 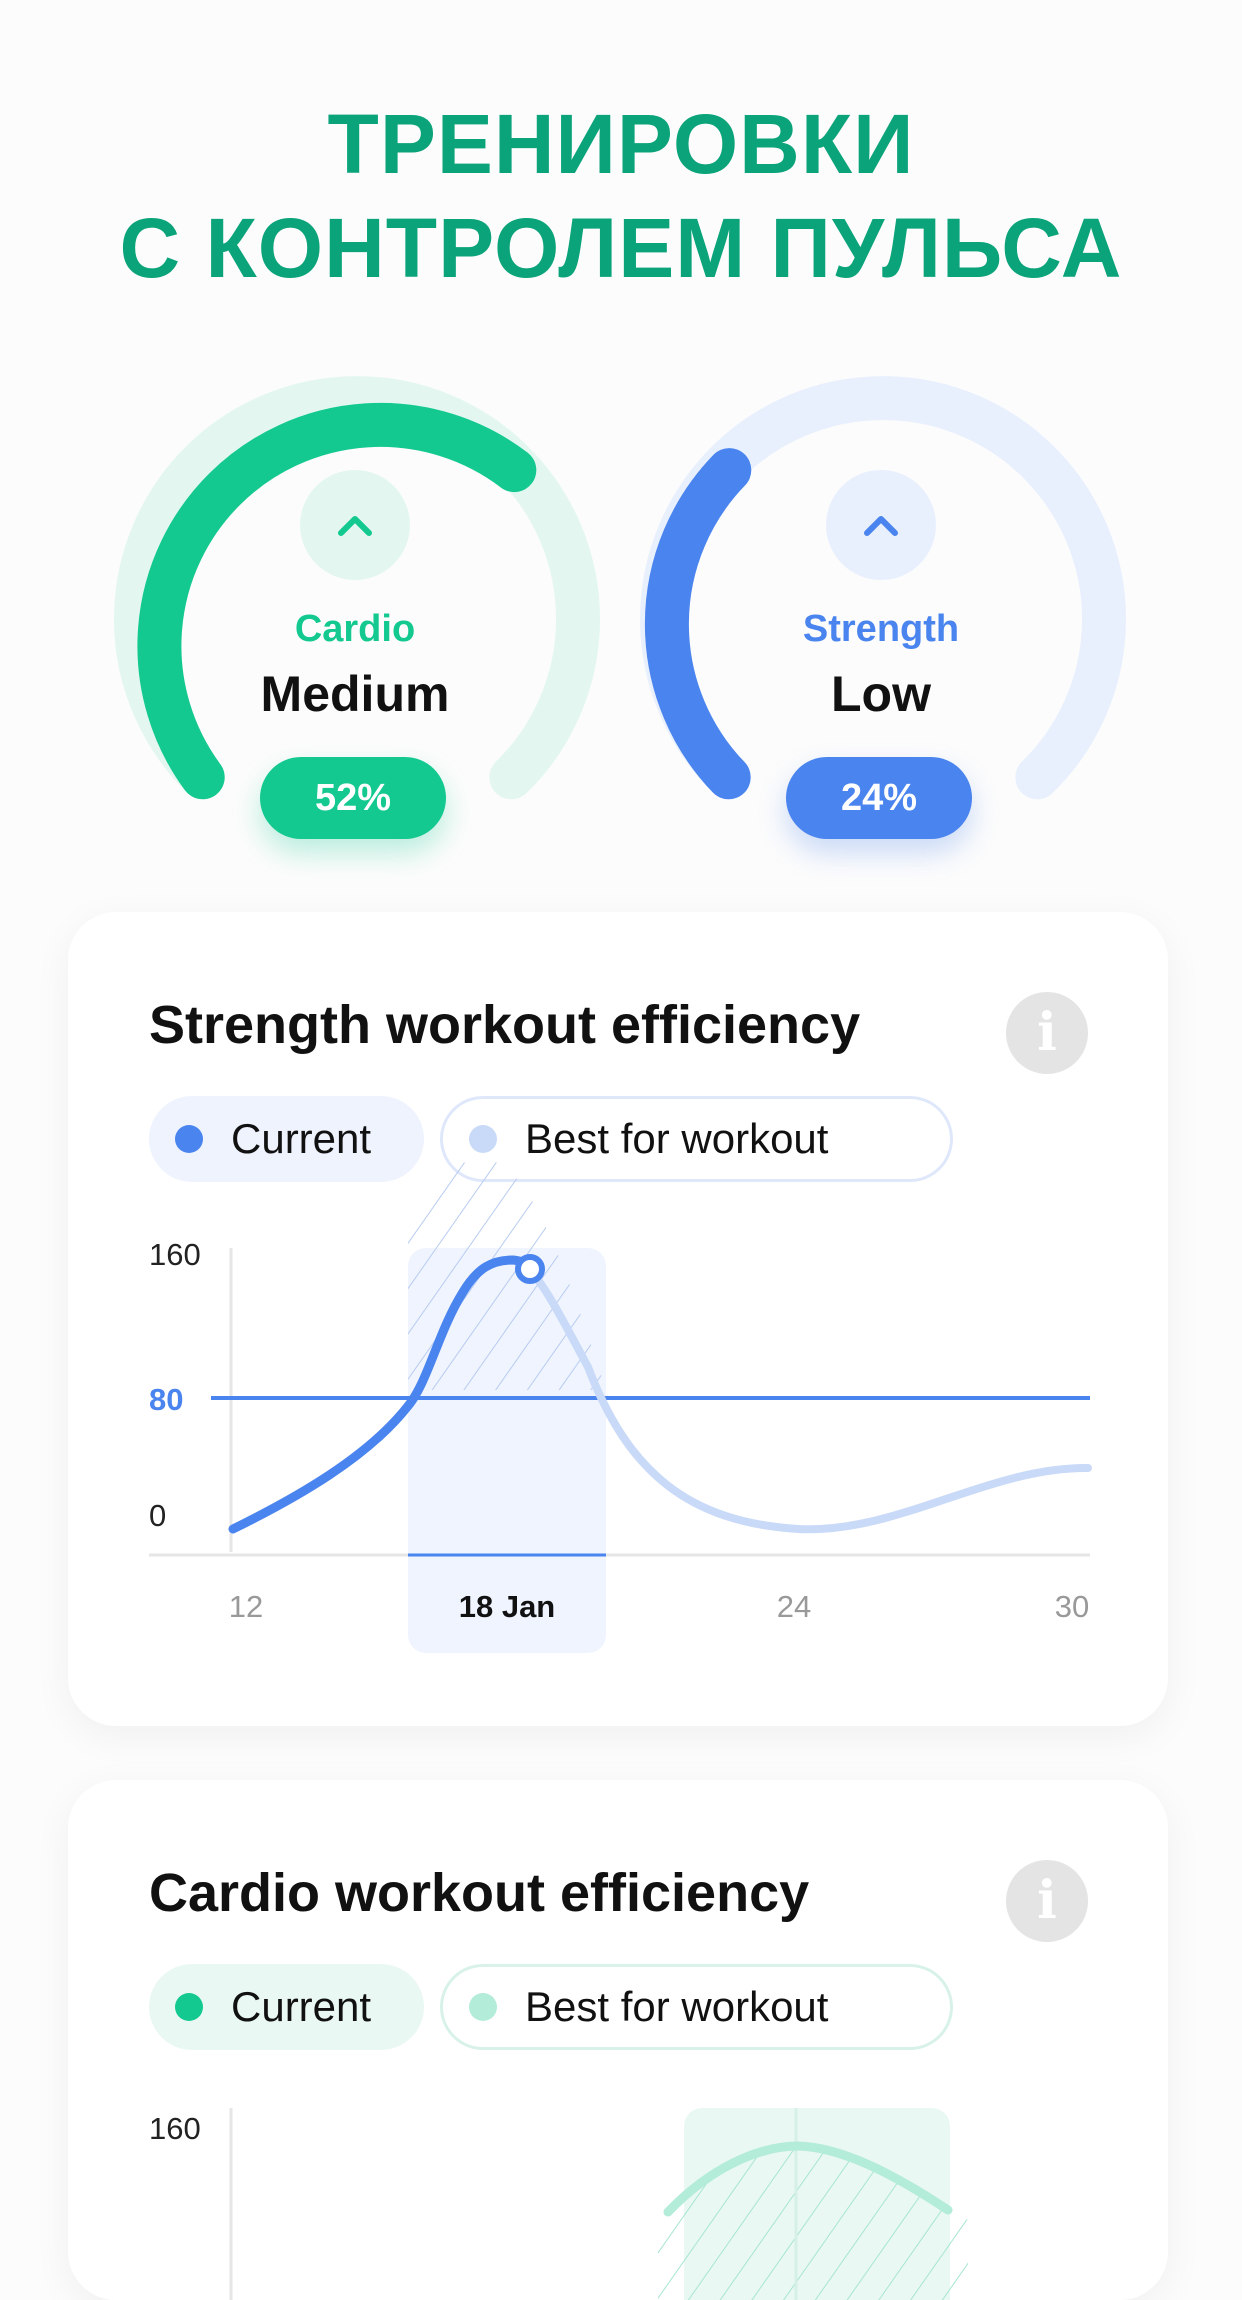 What do you see at coordinates (621, 248) in the screenshot?
I see `headline-line-2: С КОНТРОЛЕМ ПУЛЬСА` at bounding box center [621, 248].